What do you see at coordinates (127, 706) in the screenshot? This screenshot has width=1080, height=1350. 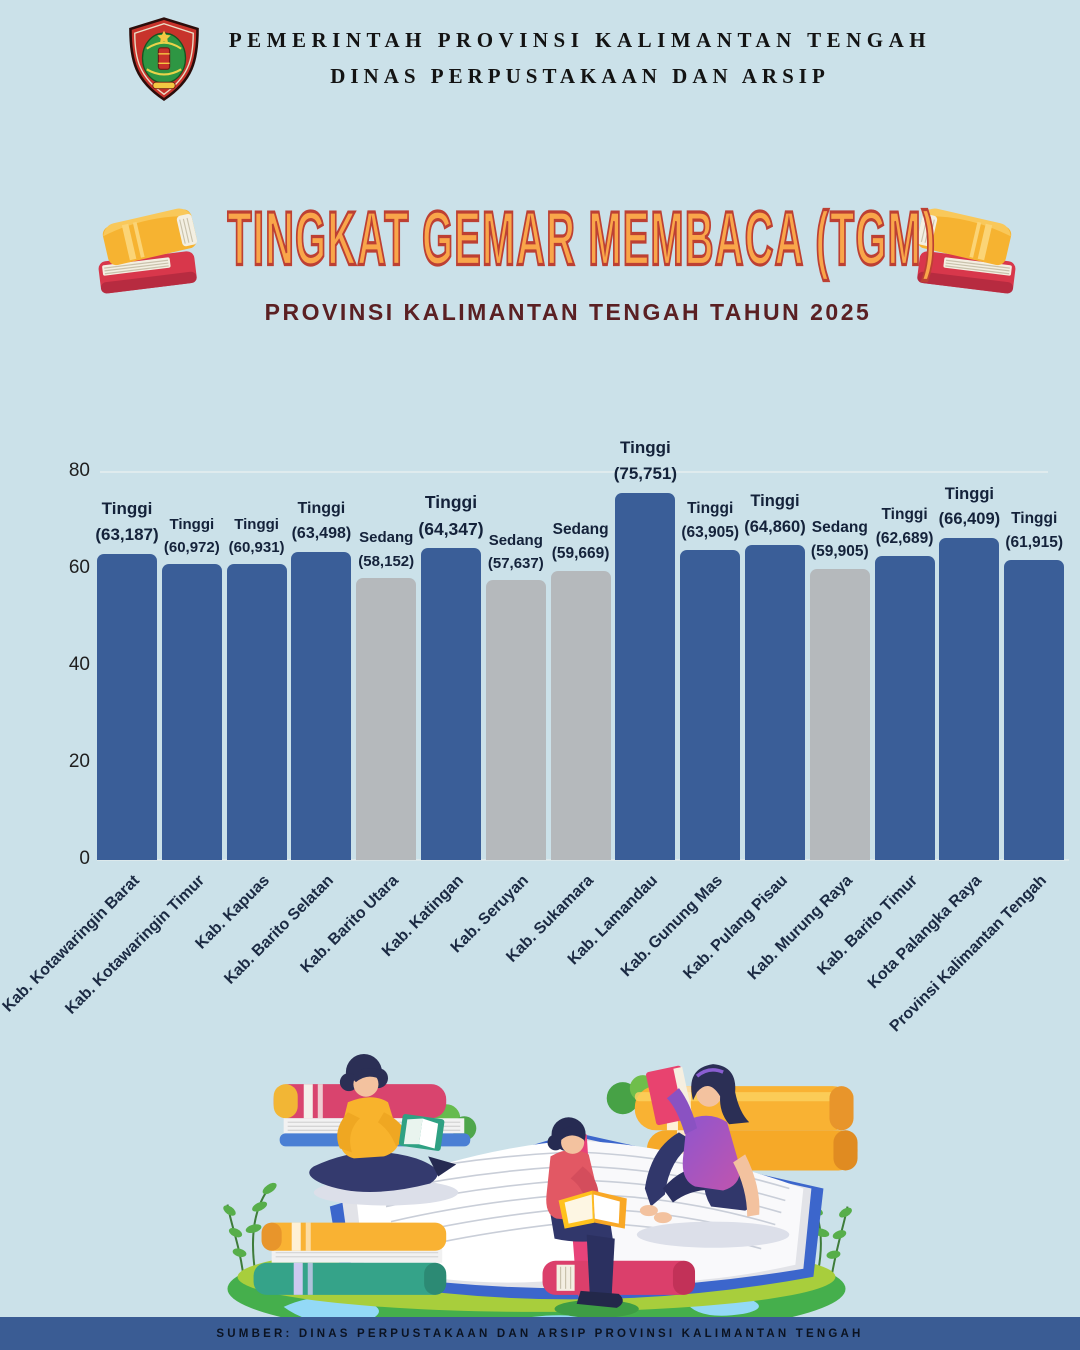 I see `bar-Kab. Kotawaringin Barat` at bounding box center [127, 706].